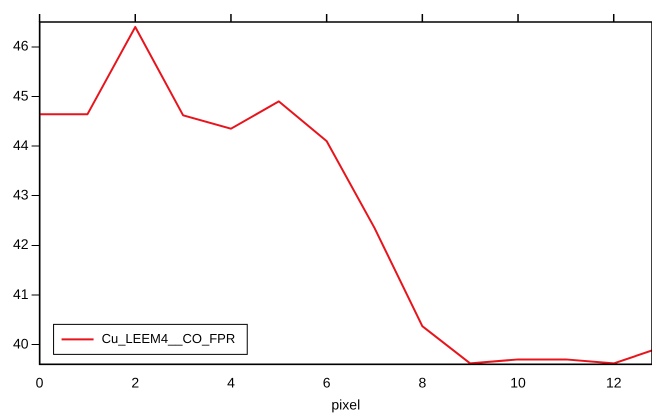  I want to click on y-tick-label: 45, so click(20, 95).